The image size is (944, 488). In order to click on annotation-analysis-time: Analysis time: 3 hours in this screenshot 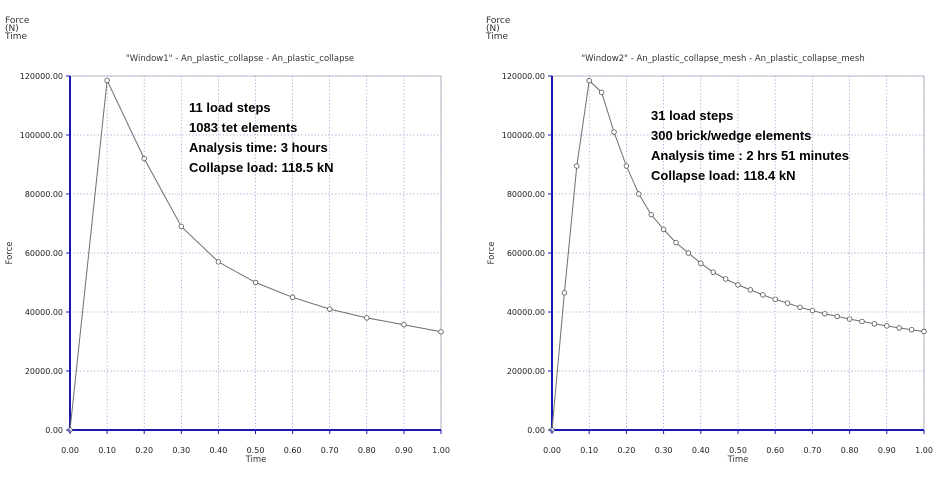, I will do `click(258, 147)`.